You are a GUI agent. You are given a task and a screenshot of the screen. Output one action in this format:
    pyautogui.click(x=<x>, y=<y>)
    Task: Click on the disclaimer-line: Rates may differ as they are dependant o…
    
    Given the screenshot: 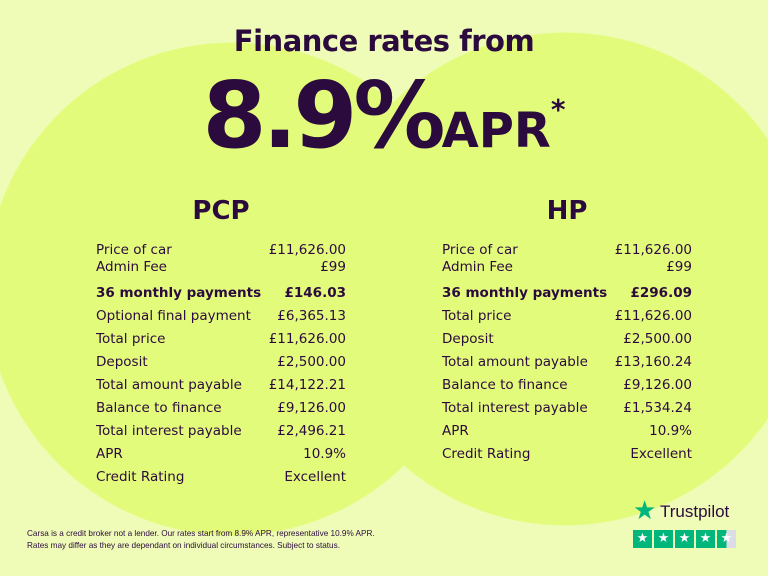 What is the action you would take?
    pyautogui.click(x=183, y=545)
    